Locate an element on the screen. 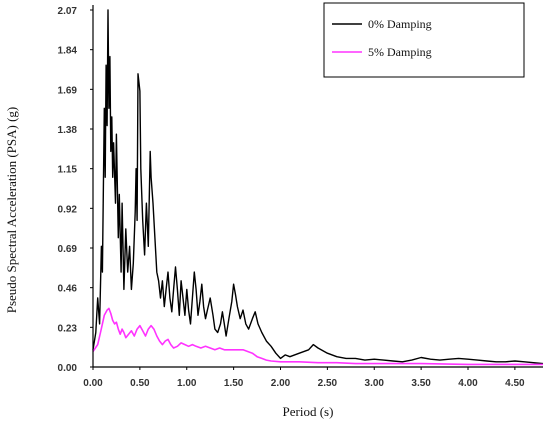 The image size is (550, 429). x-tick-label: 1.50 is located at coordinates (234, 383).